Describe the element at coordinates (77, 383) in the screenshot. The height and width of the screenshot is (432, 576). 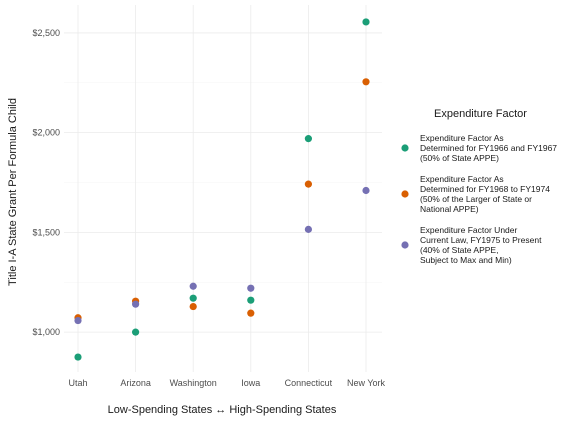
I see `x-tick-label: Utah` at that location.